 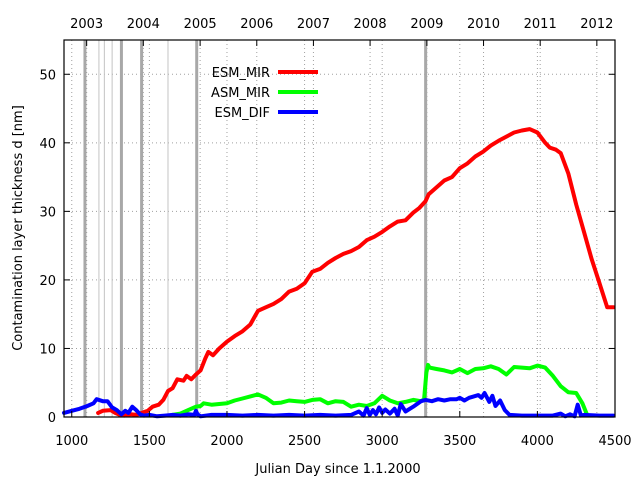 I want to click on x-tick-label: 3500, so click(x=459, y=441).